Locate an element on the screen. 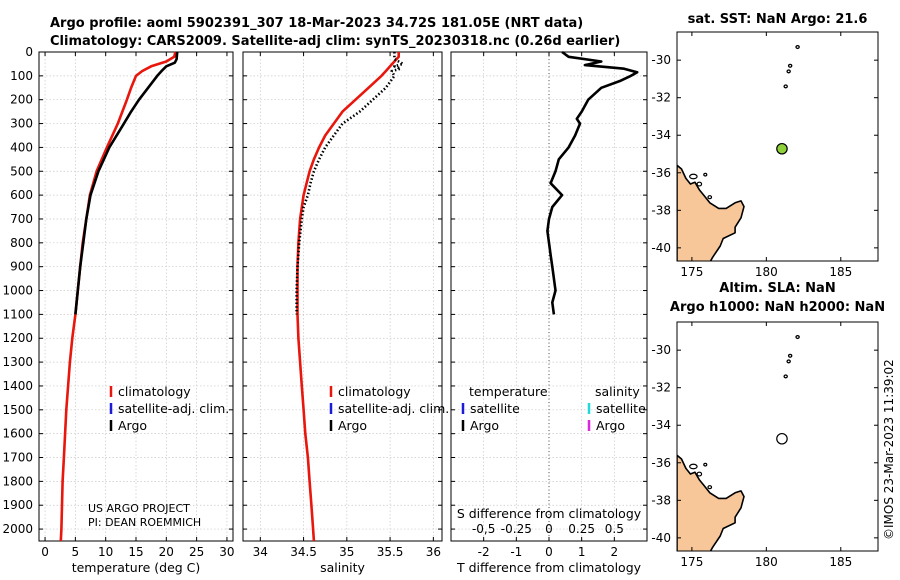 This screenshot has height=580, width=900. ytick-label: 0 is located at coordinates (29, 52).